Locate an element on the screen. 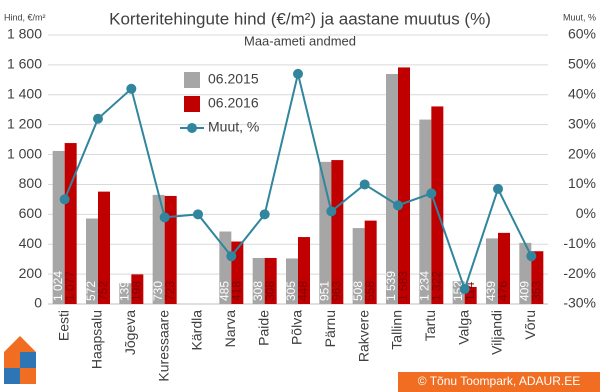 This screenshot has width=600, height=392. x-tick-label: Võru is located at coordinates (530, 325).